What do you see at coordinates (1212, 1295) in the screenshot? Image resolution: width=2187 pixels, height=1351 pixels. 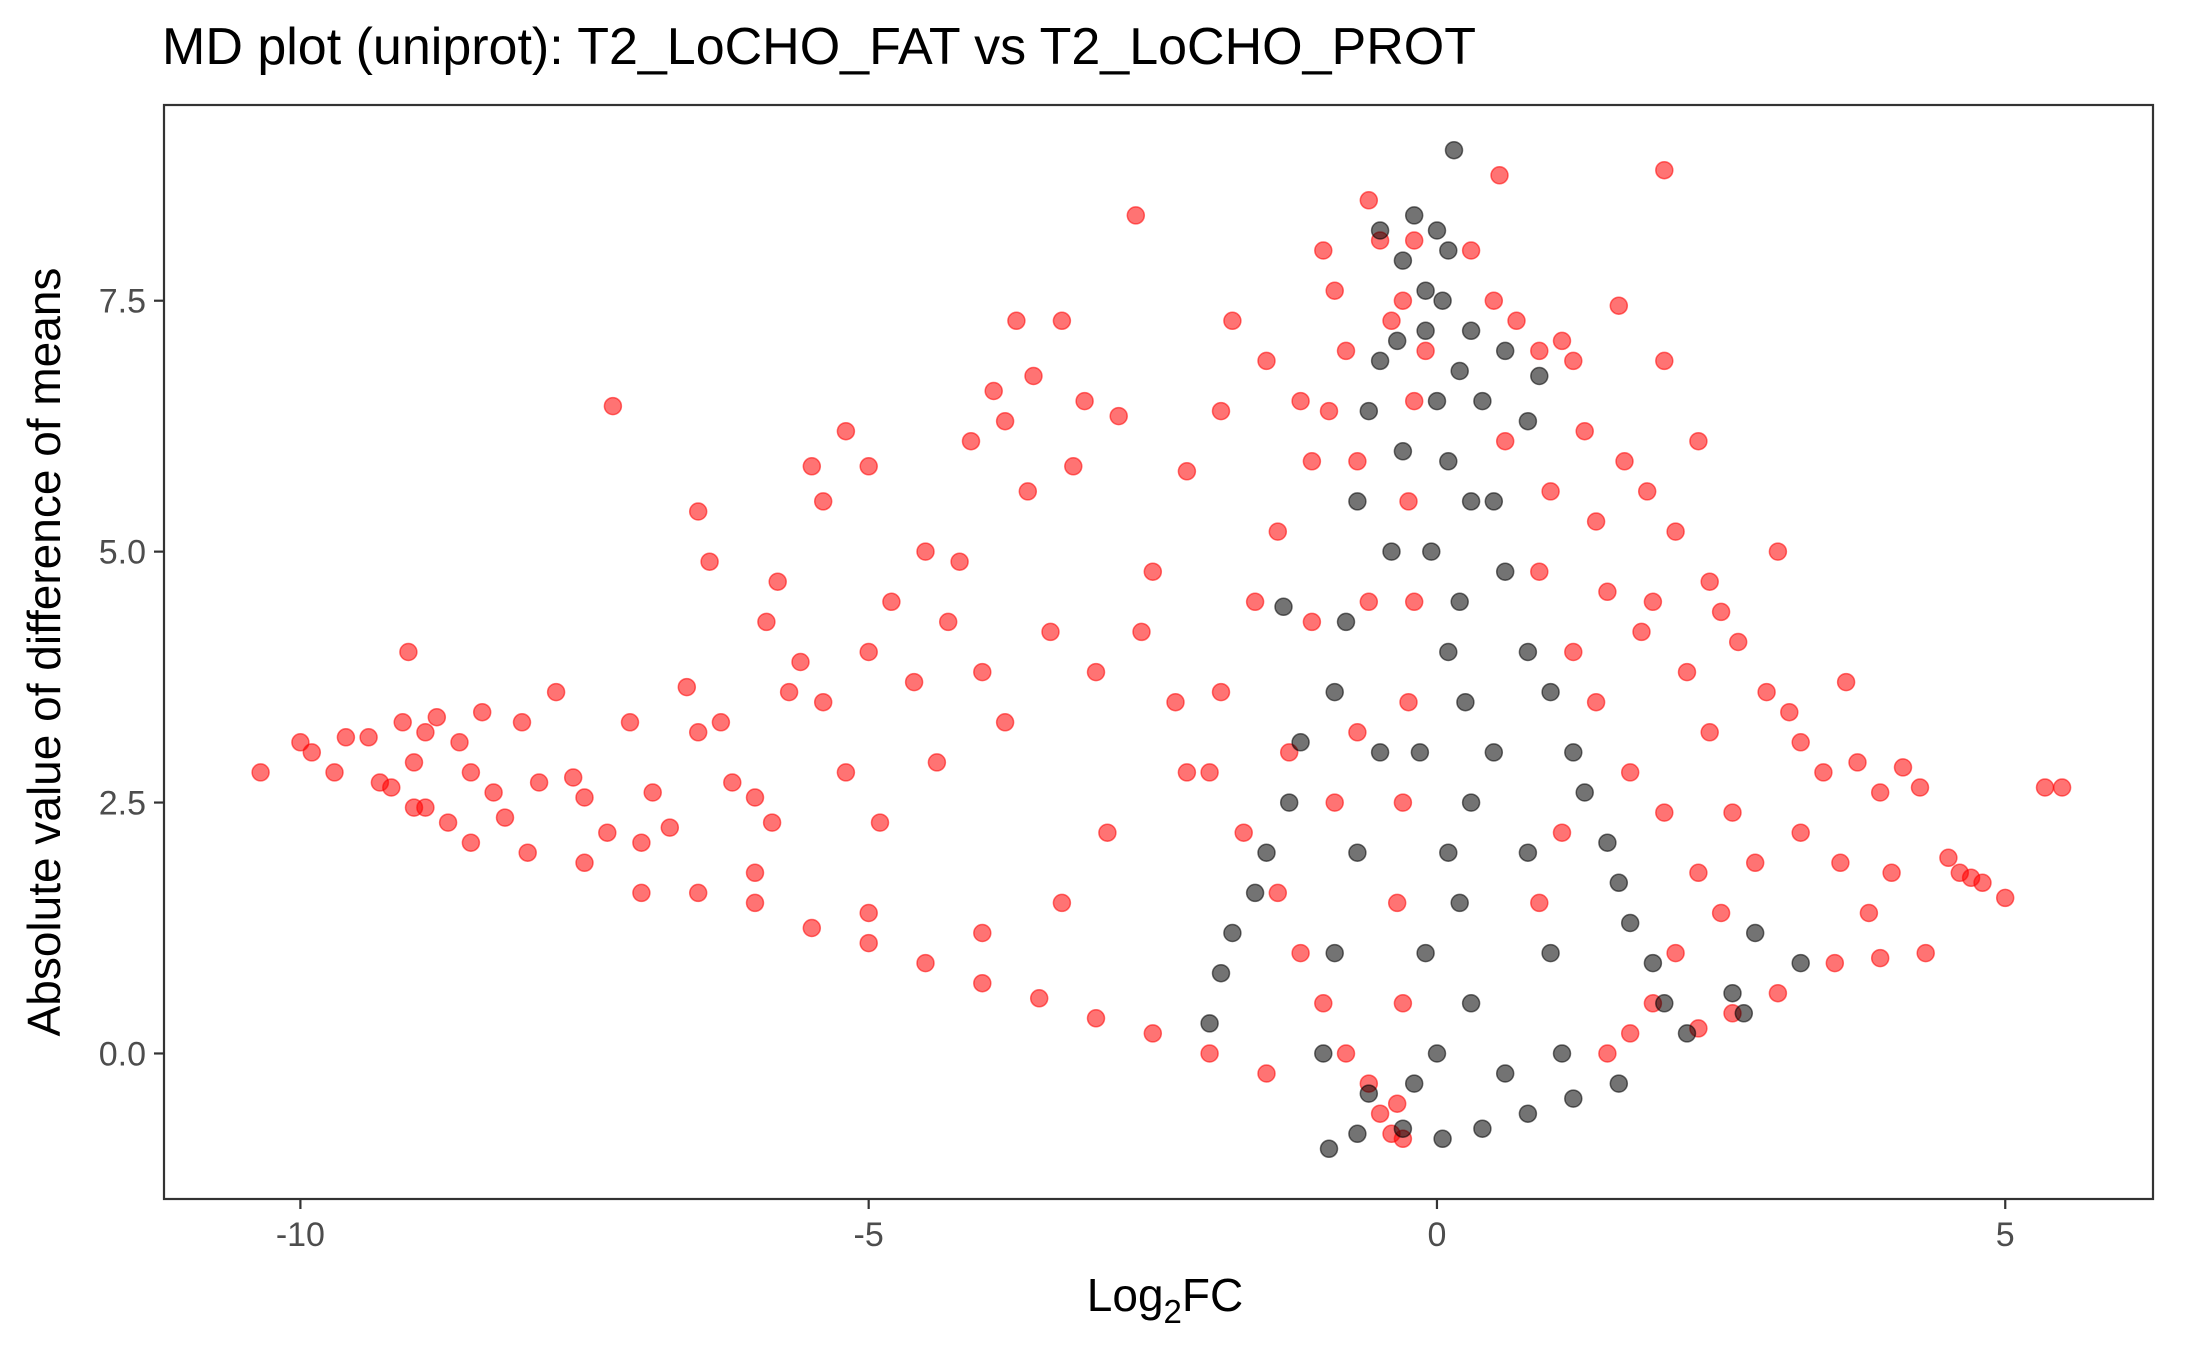 I see `x-axis-label-tail: FC` at bounding box center [1212, 1295].